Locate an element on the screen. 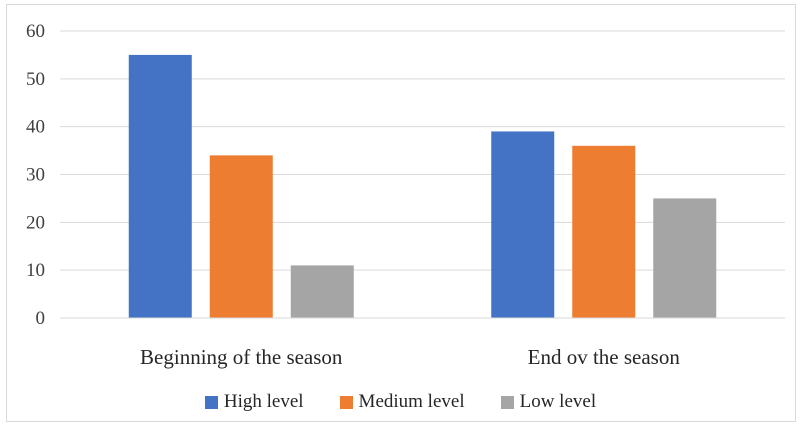 This screenshot has width=801, height=427. legend-label: High level is located at coordinates (263, 401).